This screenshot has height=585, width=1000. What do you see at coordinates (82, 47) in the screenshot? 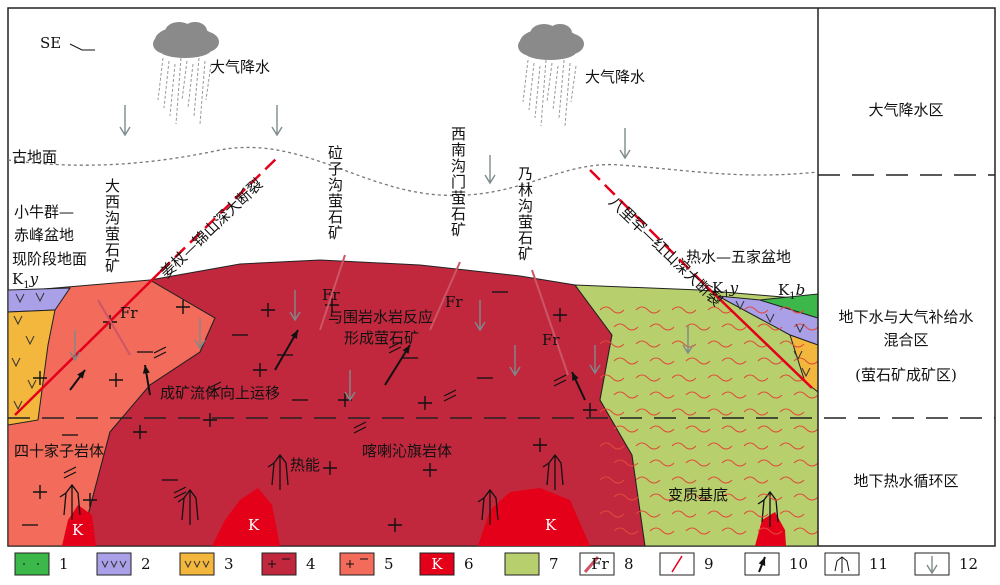
I see `direction-arrow` at bounding box center [82, 47].